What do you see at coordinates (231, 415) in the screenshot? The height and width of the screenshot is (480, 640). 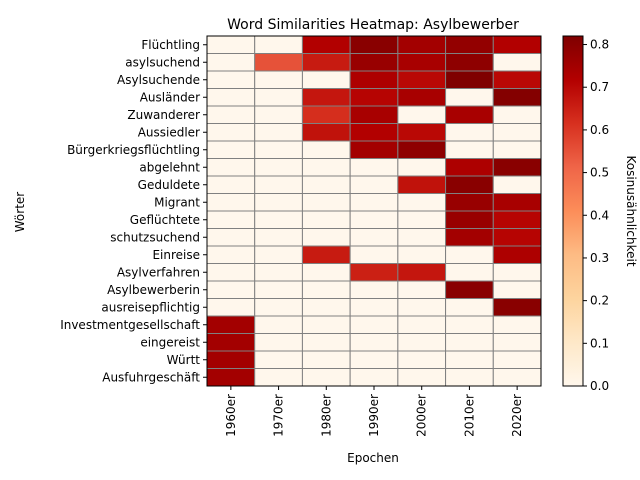 I see `x-tick-label: 1960er` at bounding box center [231, 415].